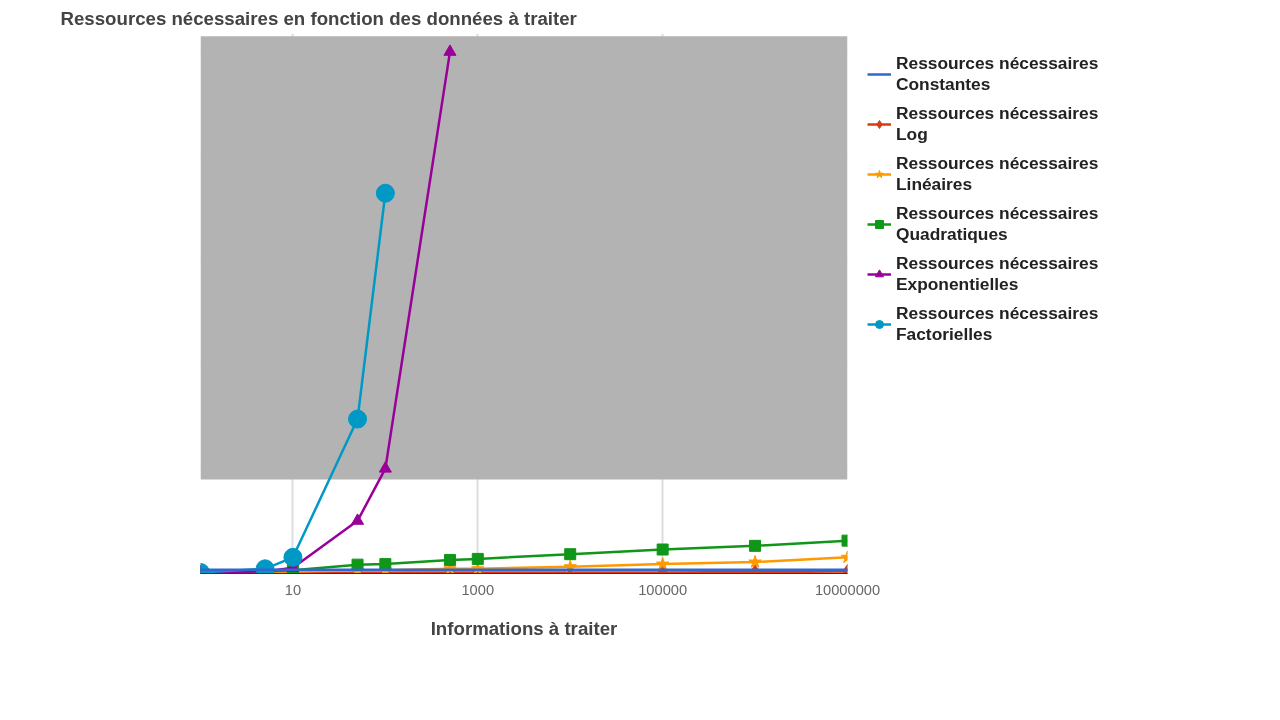 The image size is (1280, 720). What do you see at coordinates (997, 174) in the screenshot?
I see `legend-label: Ressources nécessaires Linéaires` at bounding box center [997, 174].